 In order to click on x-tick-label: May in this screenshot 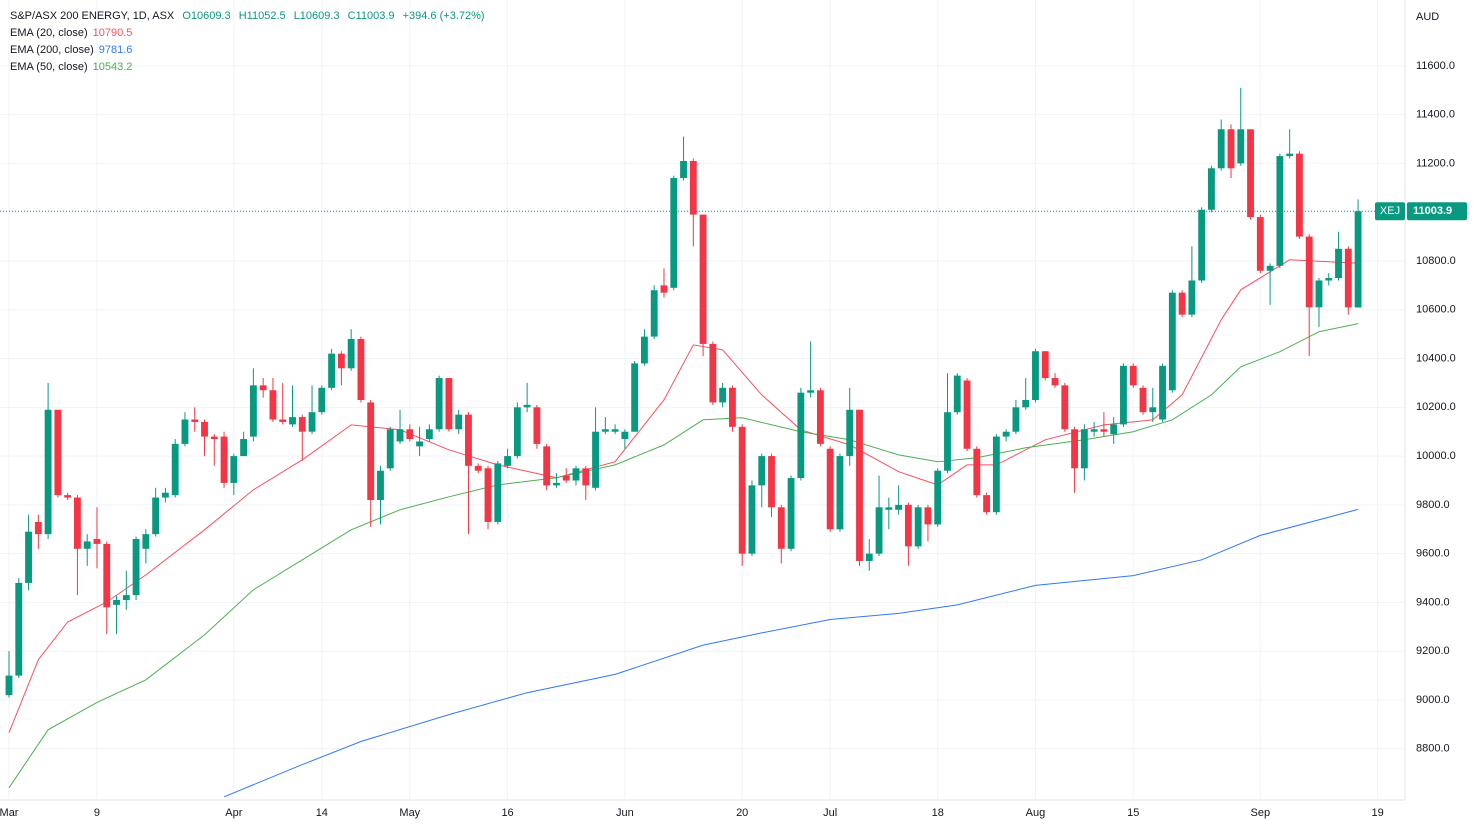, I will do `click(409, 813)`.